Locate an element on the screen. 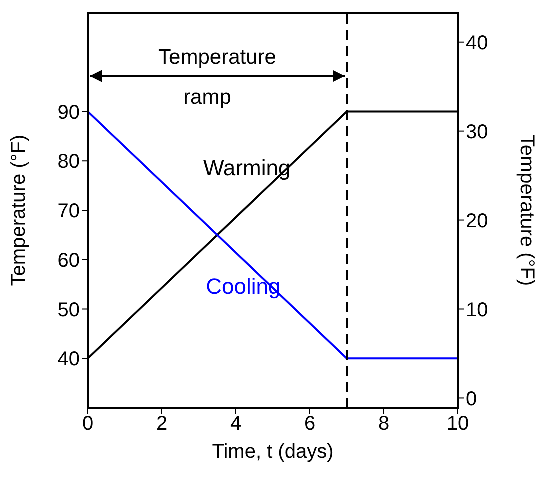  x-axis-title: Time, t (days) is located at coordinates (273, 452).